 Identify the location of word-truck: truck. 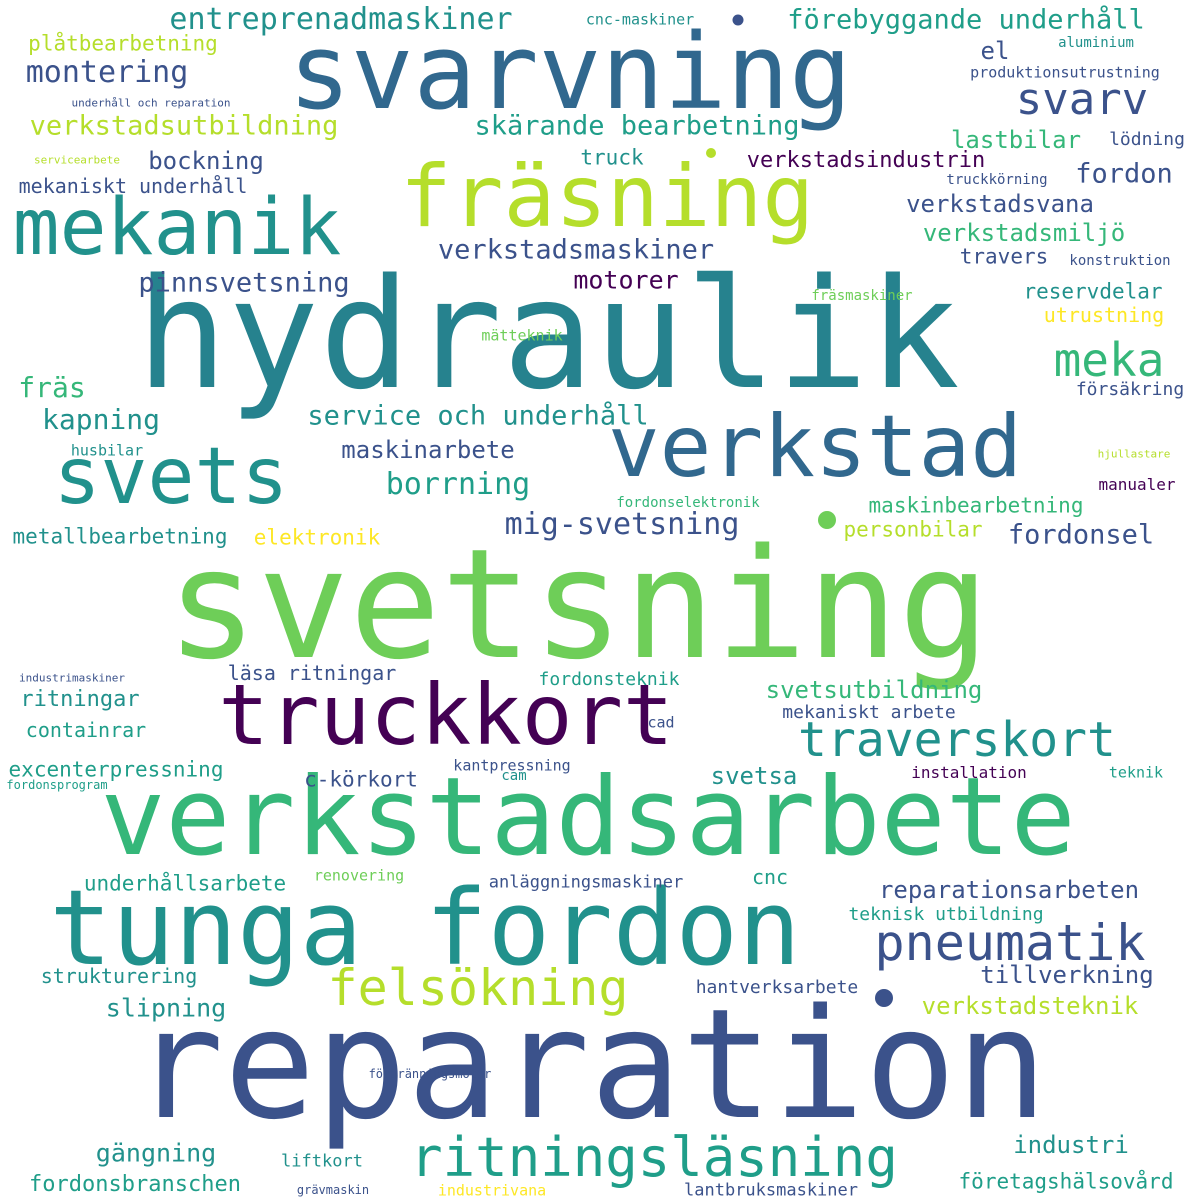
(612, 157).